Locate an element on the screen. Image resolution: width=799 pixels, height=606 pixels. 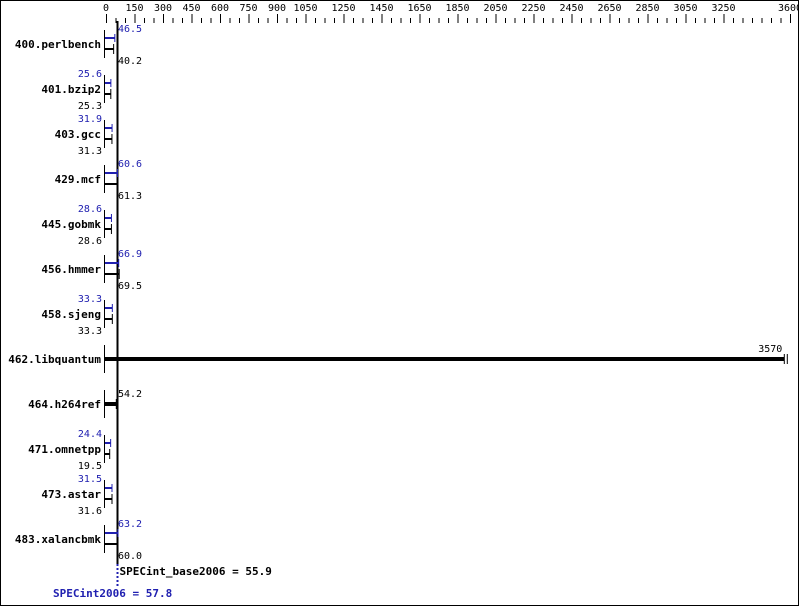
data-label-peak: 63.2 is located at coordinates (130, 524).